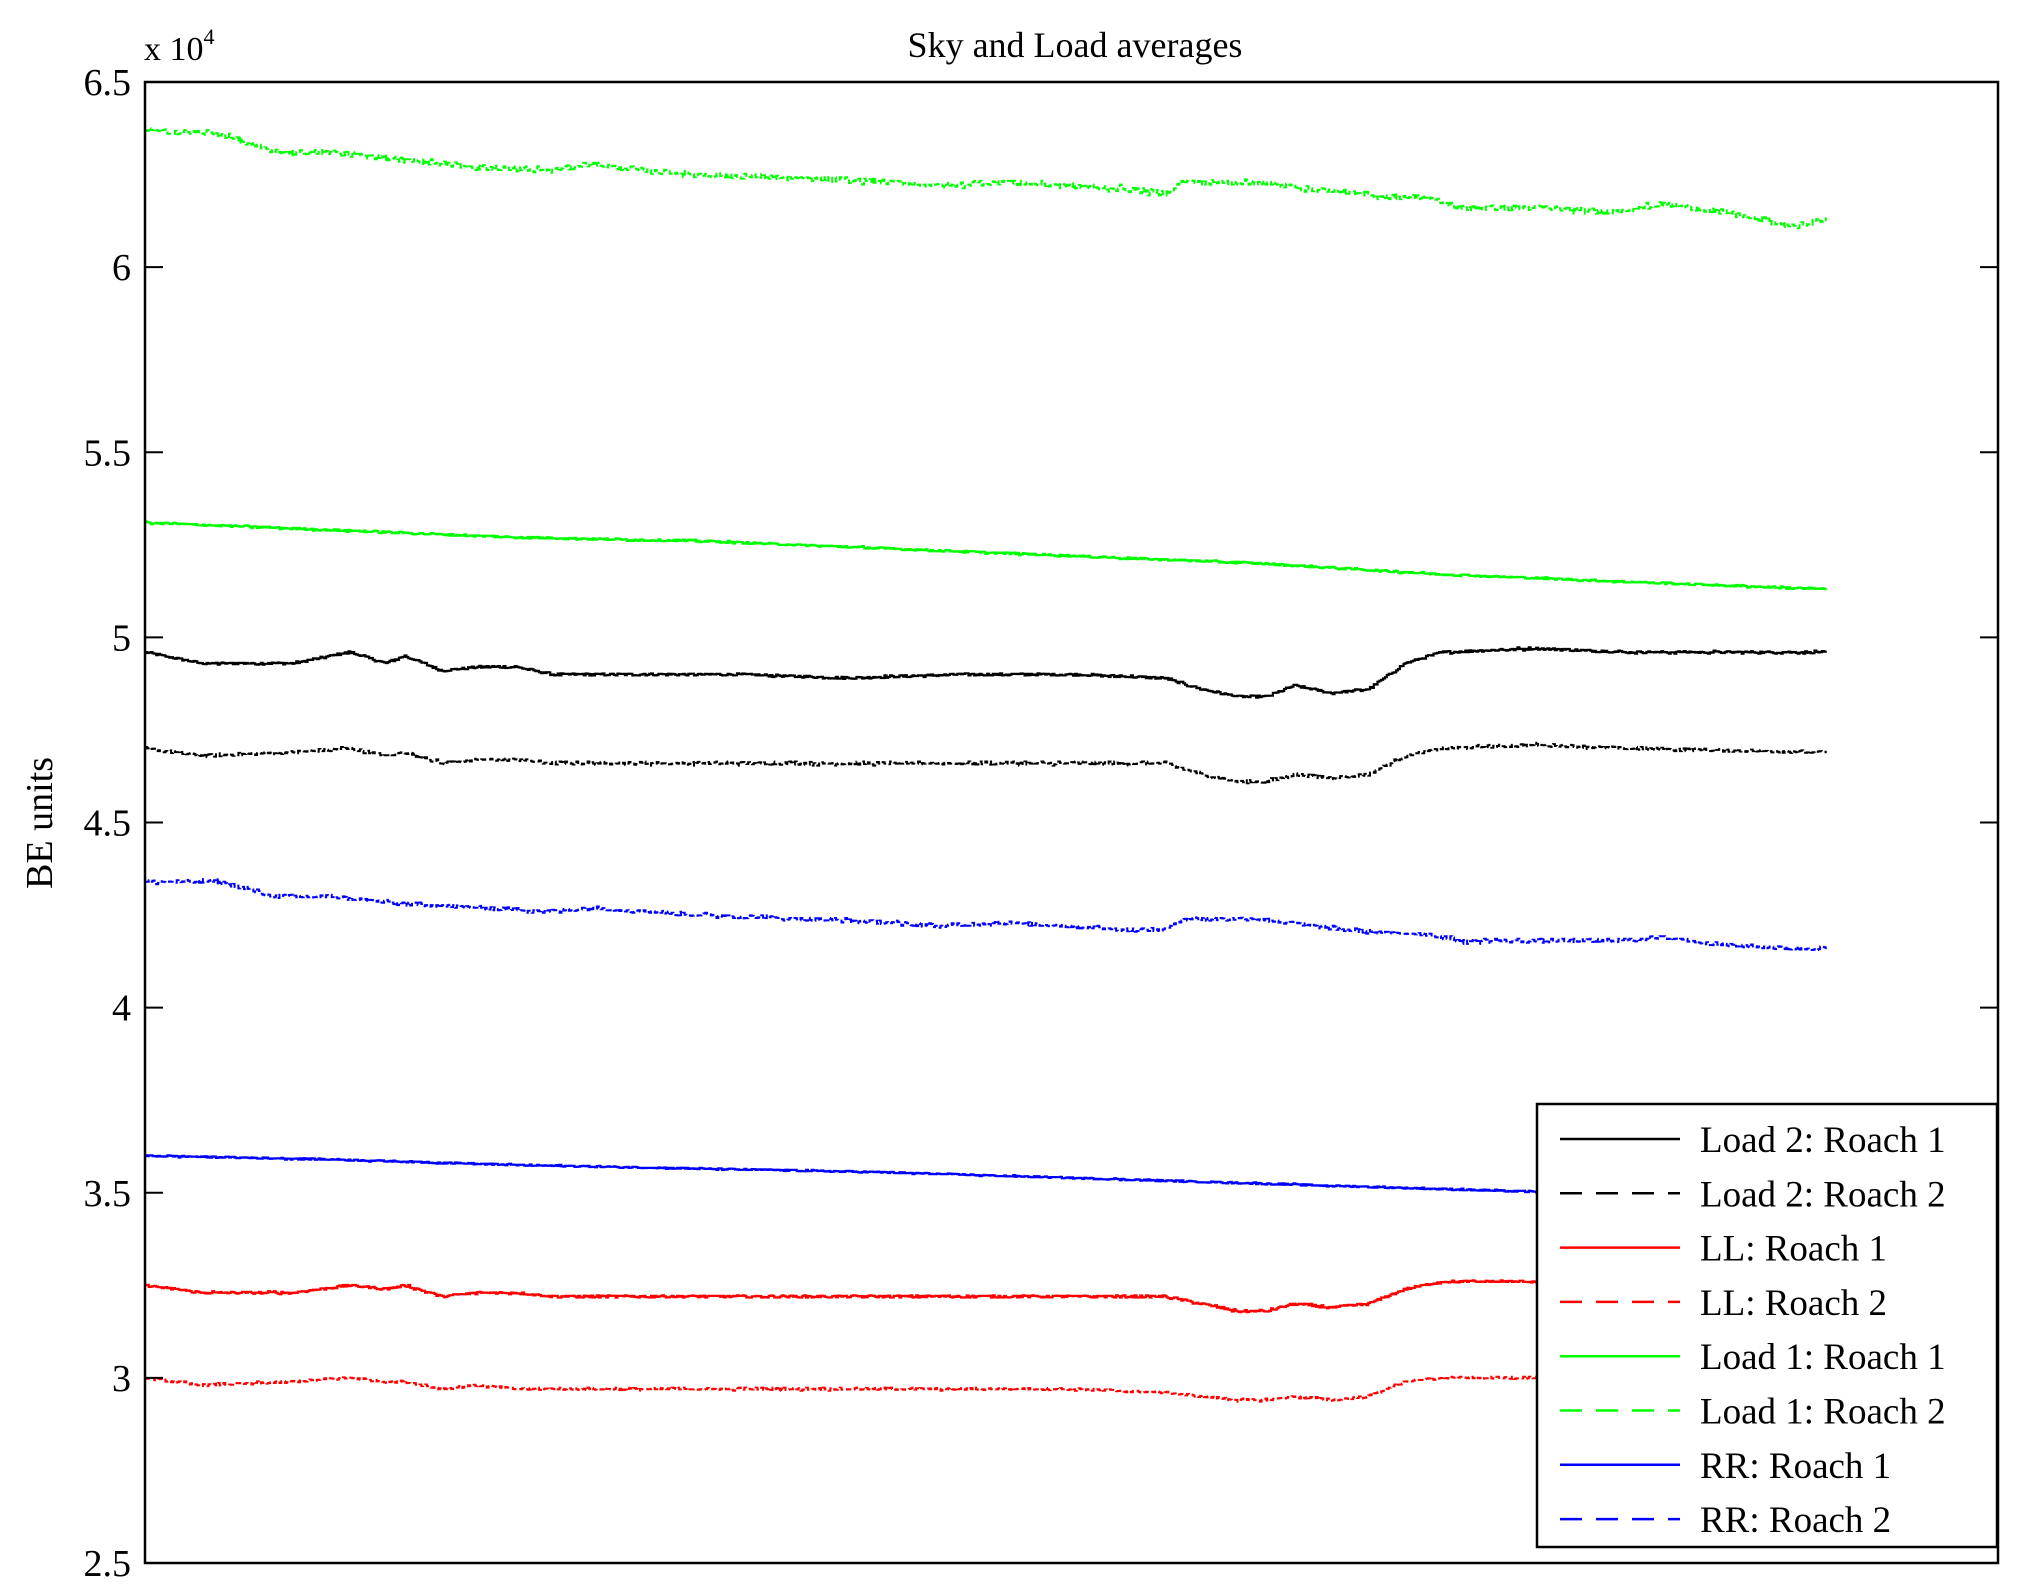  I want to click on y-tick-label: 6, so click(121, 268).